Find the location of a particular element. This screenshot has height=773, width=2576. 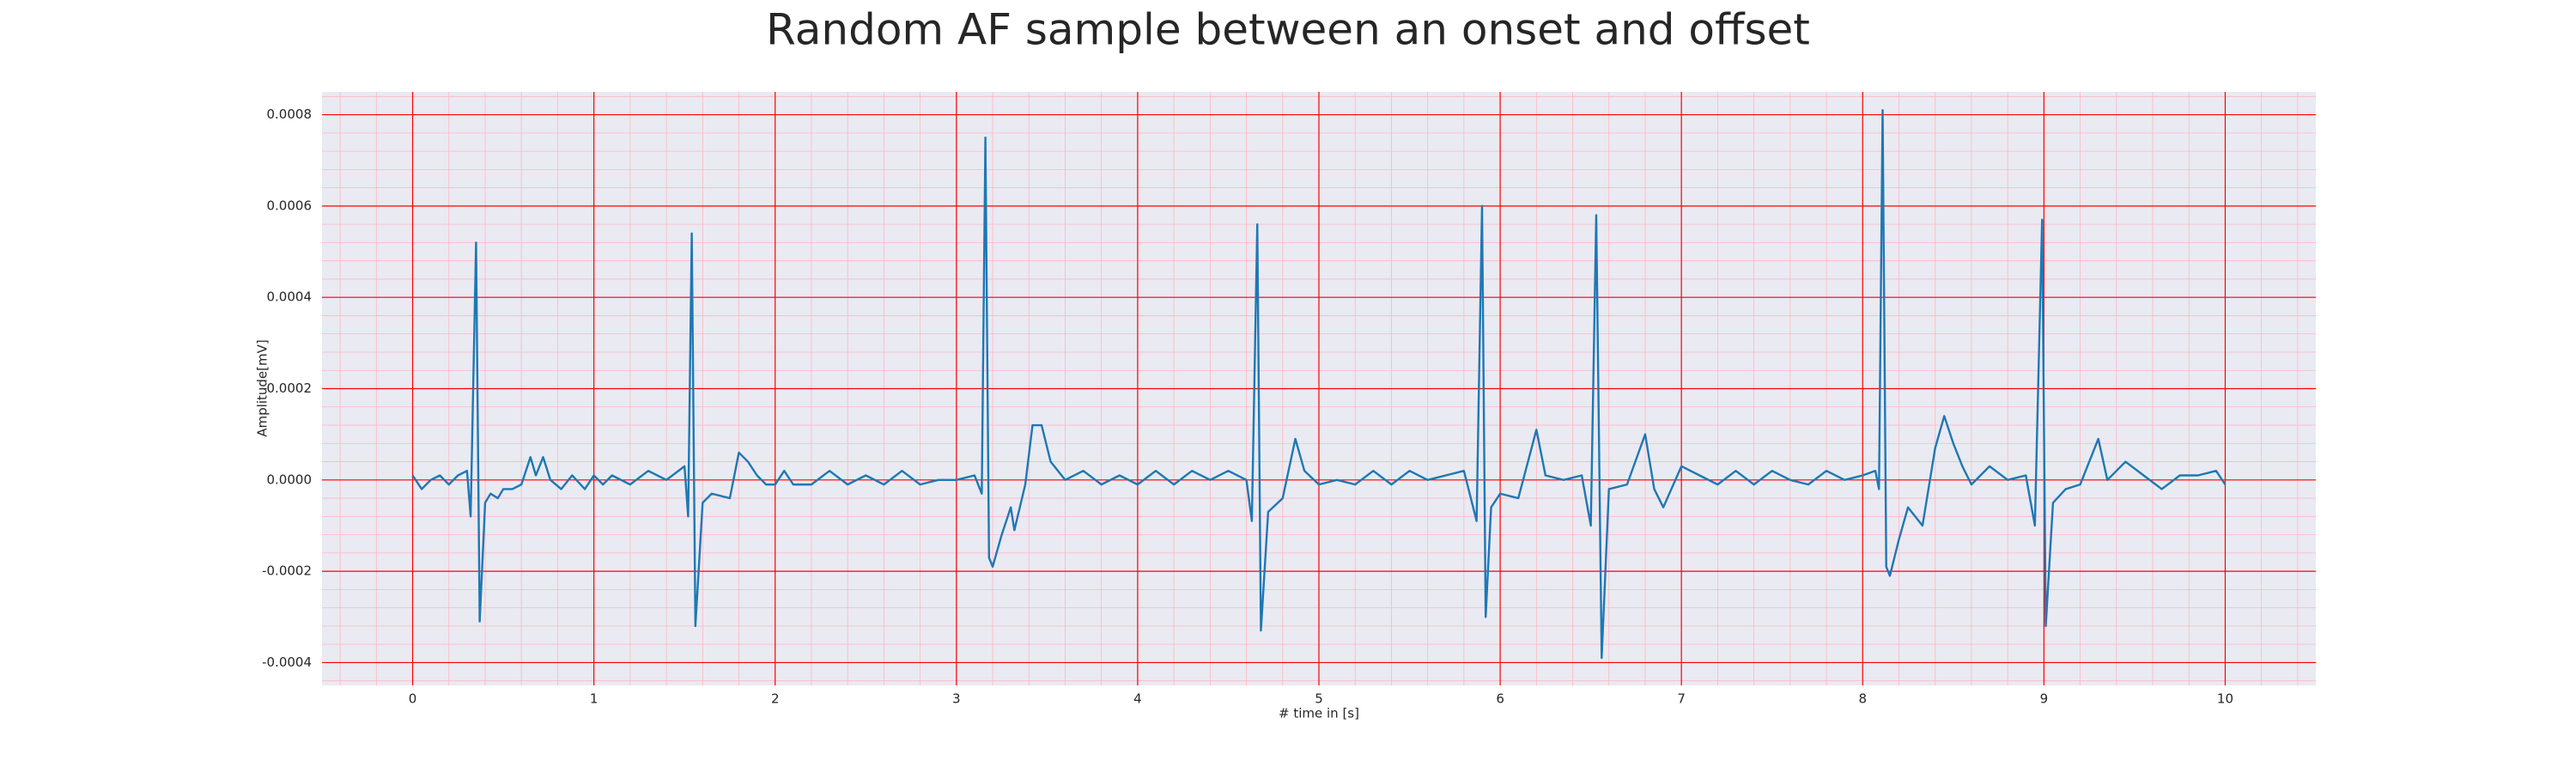

x-tick-label: 8 is located at coordinates (1863, 699).